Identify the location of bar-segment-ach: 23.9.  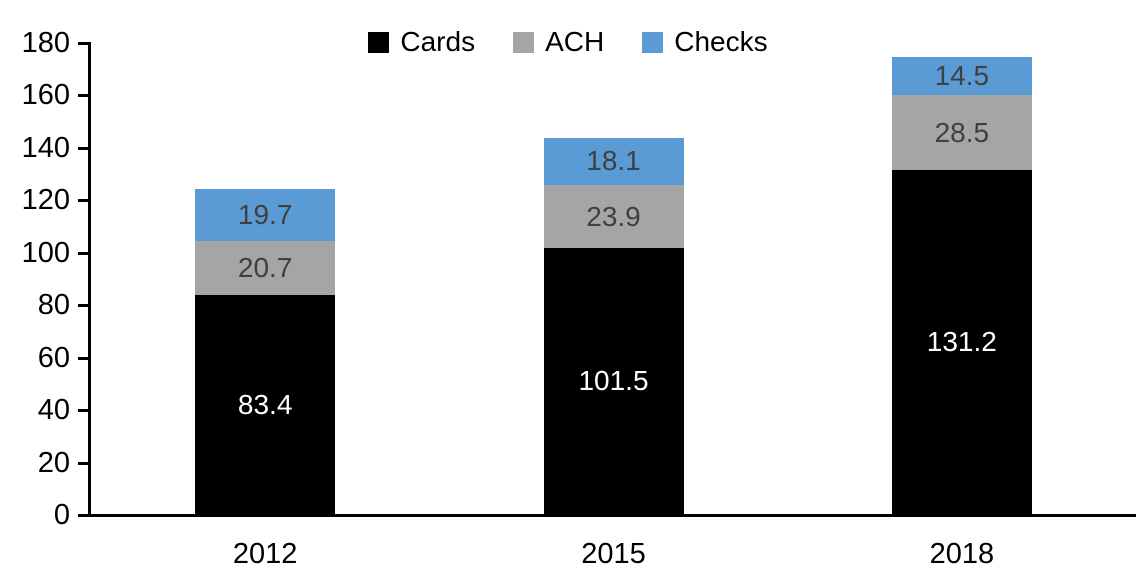
(613, 216).